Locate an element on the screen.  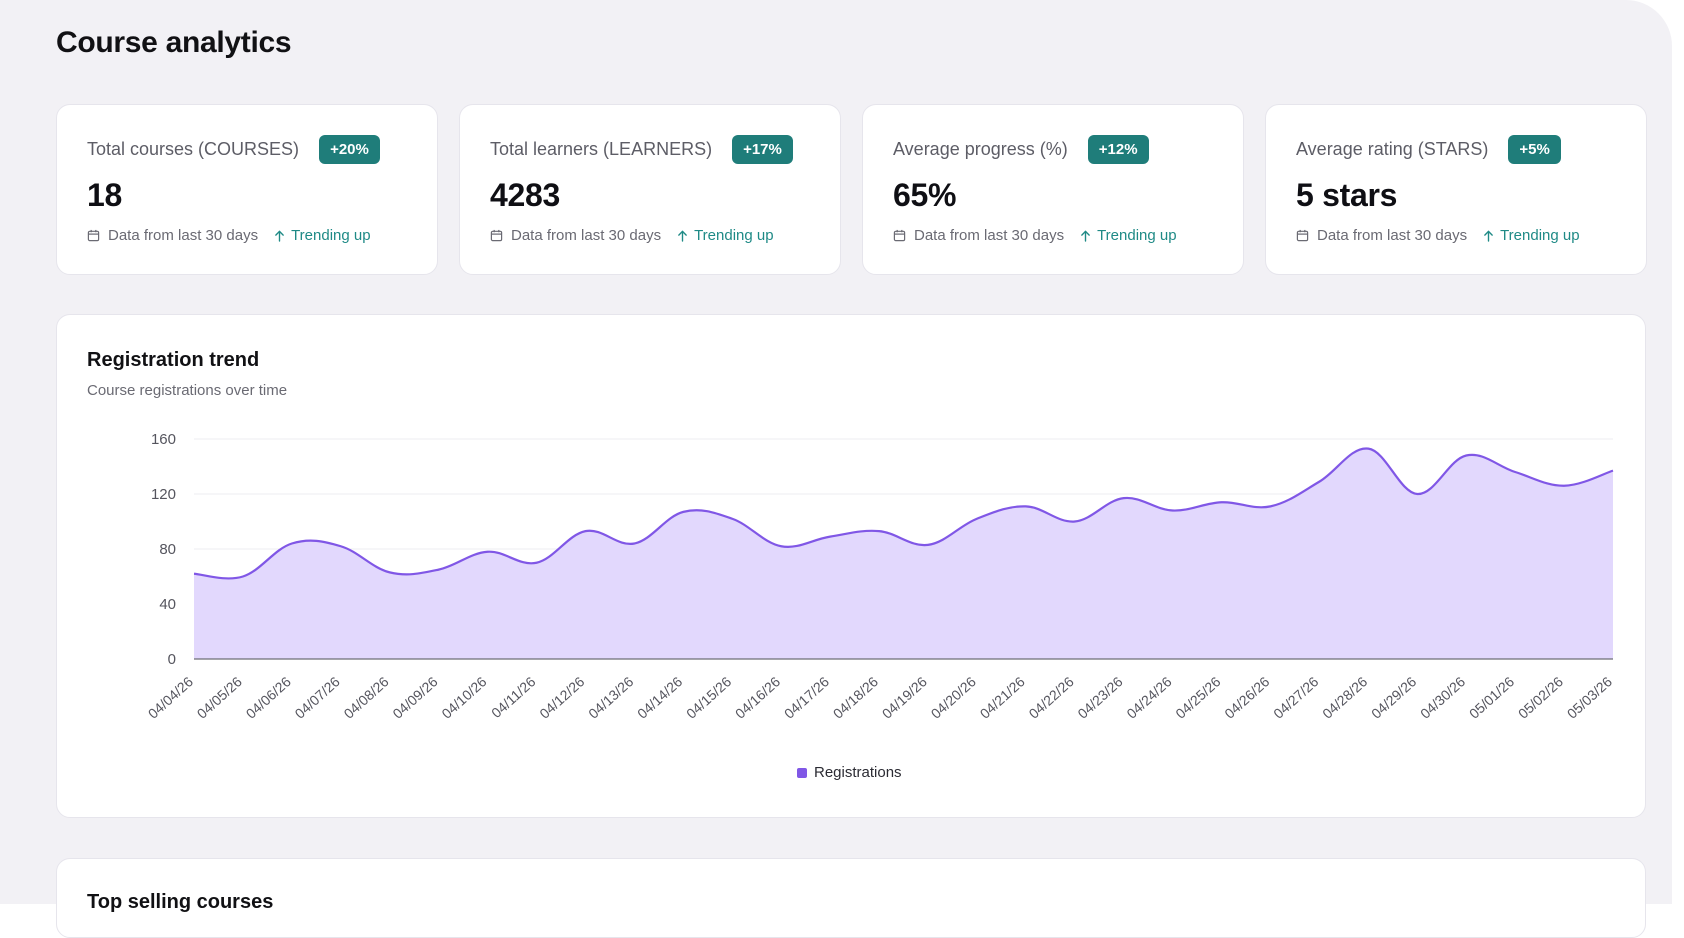
x-tick-label: 05/02/26 is located at coordinates (1540, 697).